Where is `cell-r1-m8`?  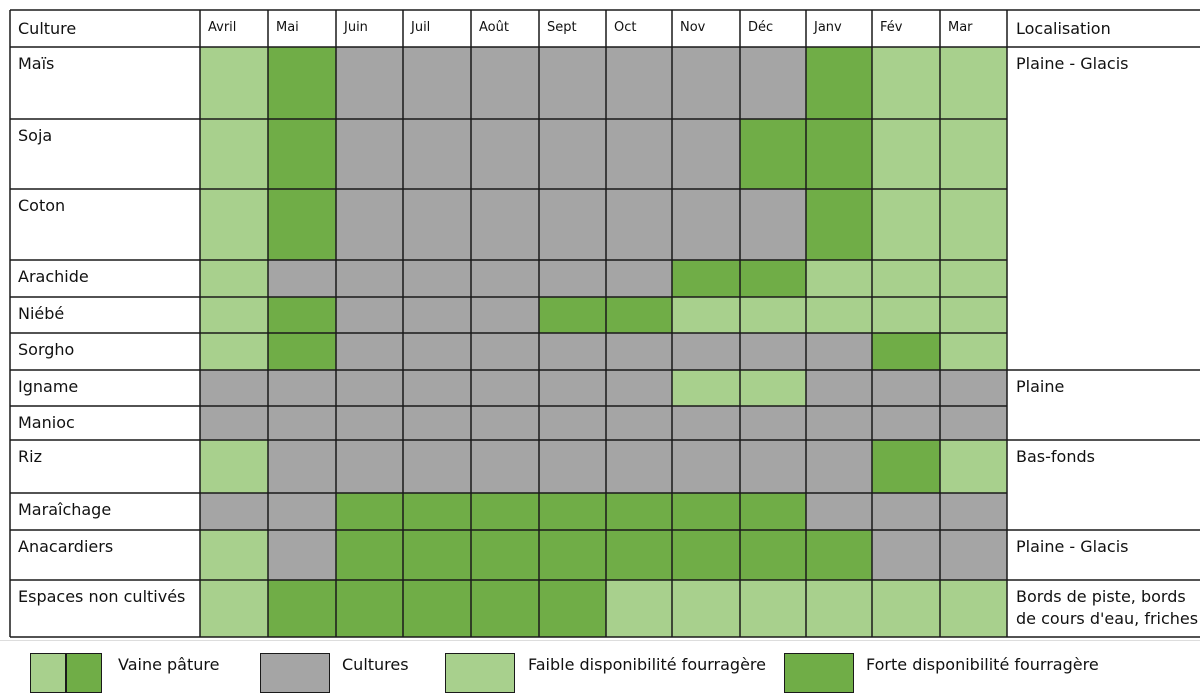 cell-r1-m8 is located at coordinates (706, 83).